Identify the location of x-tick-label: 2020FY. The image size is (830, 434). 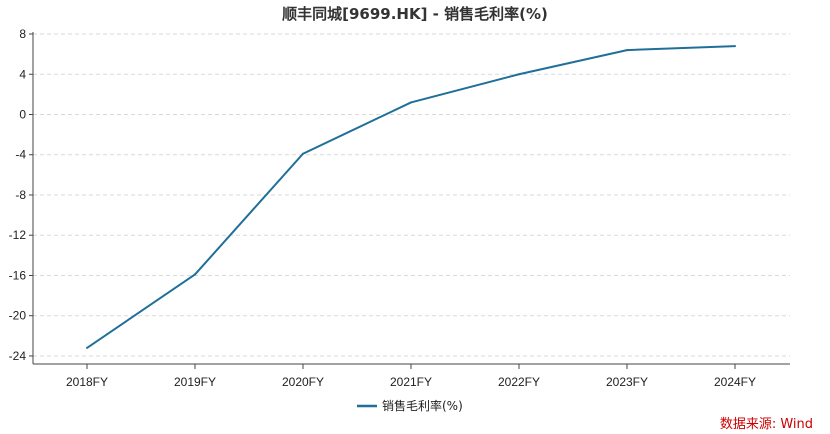
(303, 382).